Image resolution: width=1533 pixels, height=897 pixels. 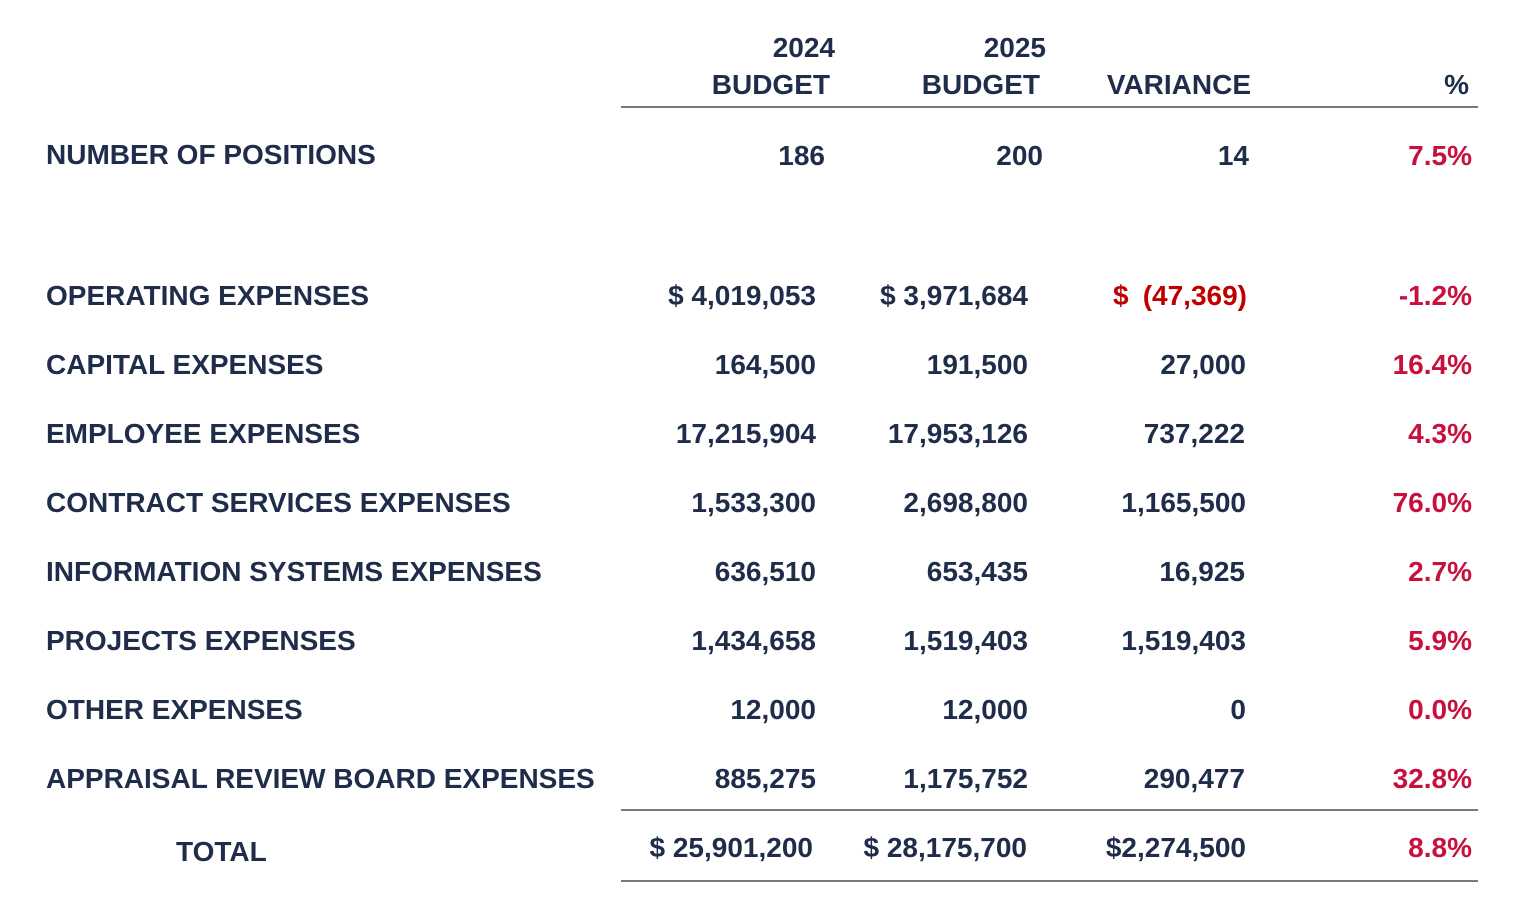 What do you see at coordinates (977, 571) in the screenshot?
I see `row-2025: 653,435` at bounding box center [977, 571].